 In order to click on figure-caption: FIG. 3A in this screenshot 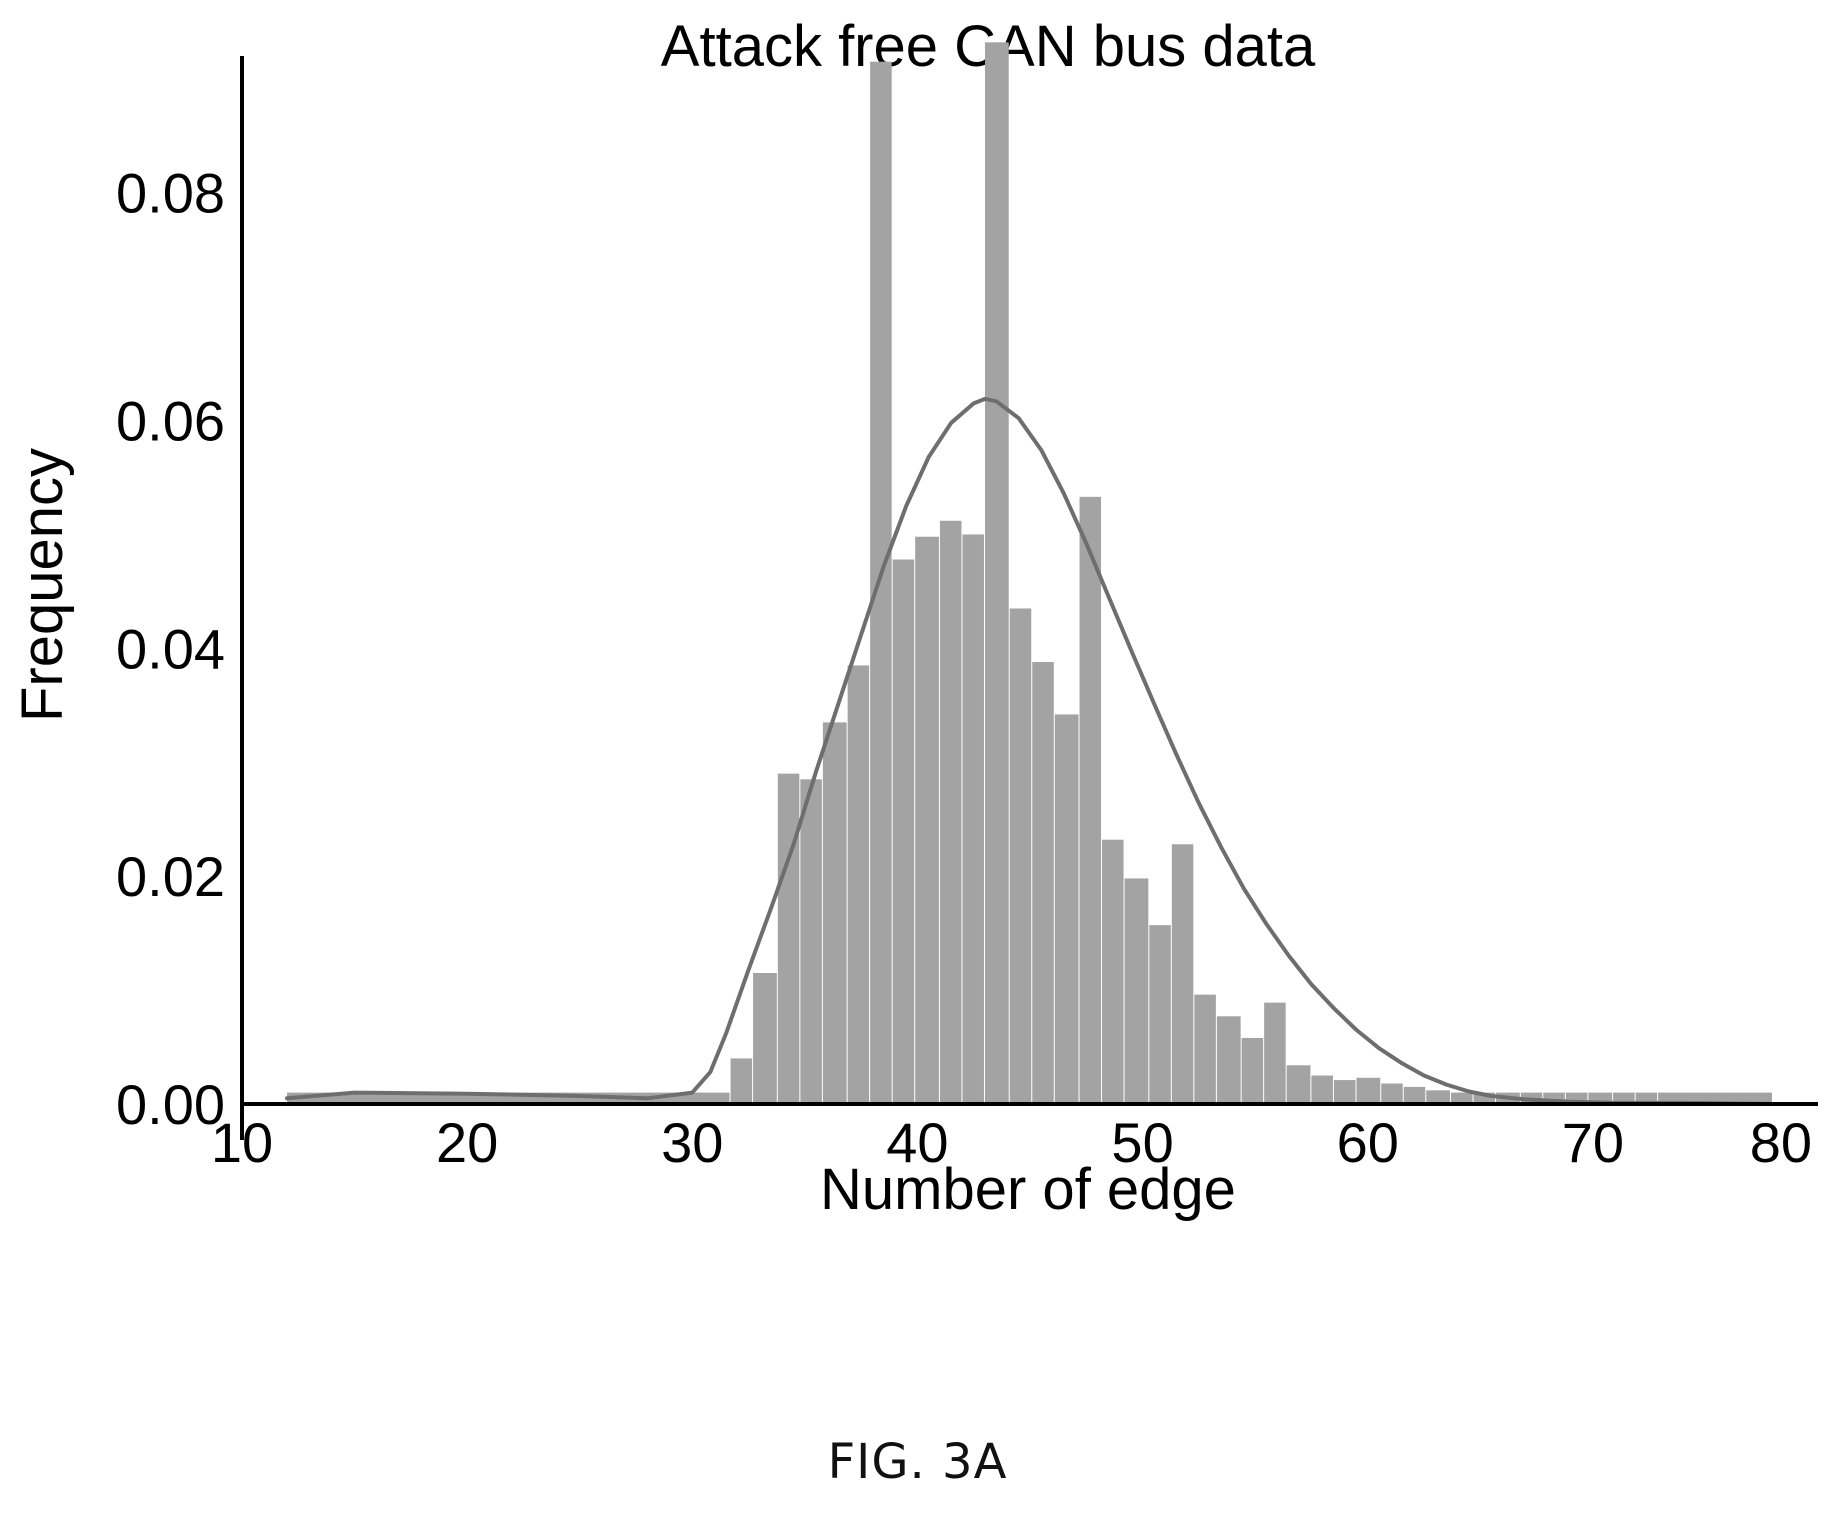, I will do `click(917, 1462)`.